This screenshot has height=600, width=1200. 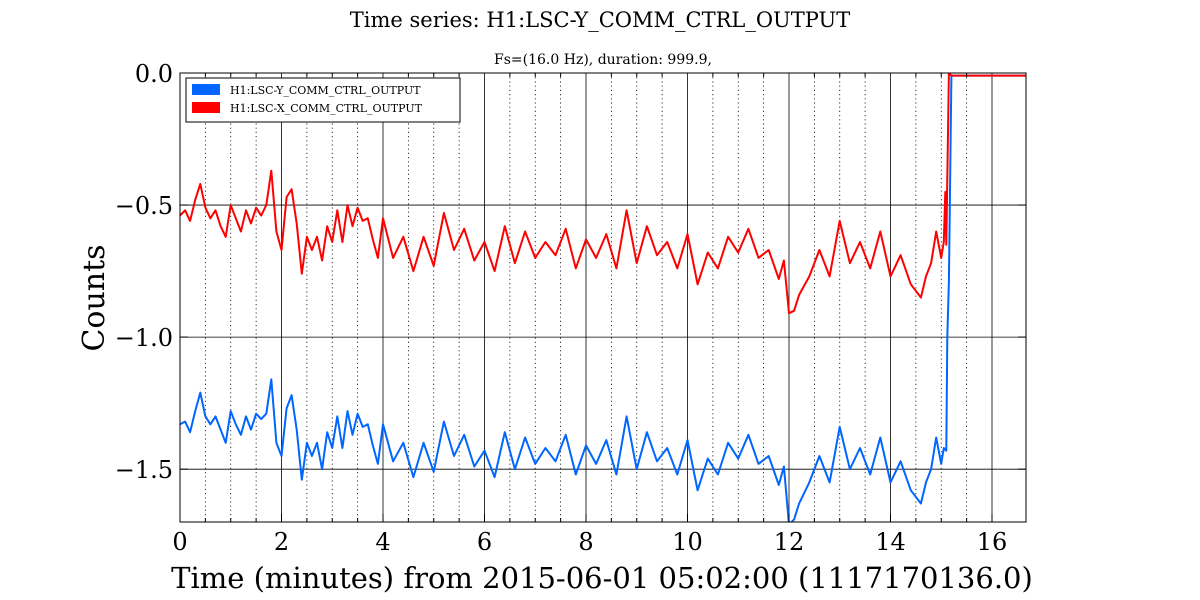 What do you see at coordinates (144, 206) in the screenshot?
I see `y-tick-label: −0.5` at bounding box center [144, 206].